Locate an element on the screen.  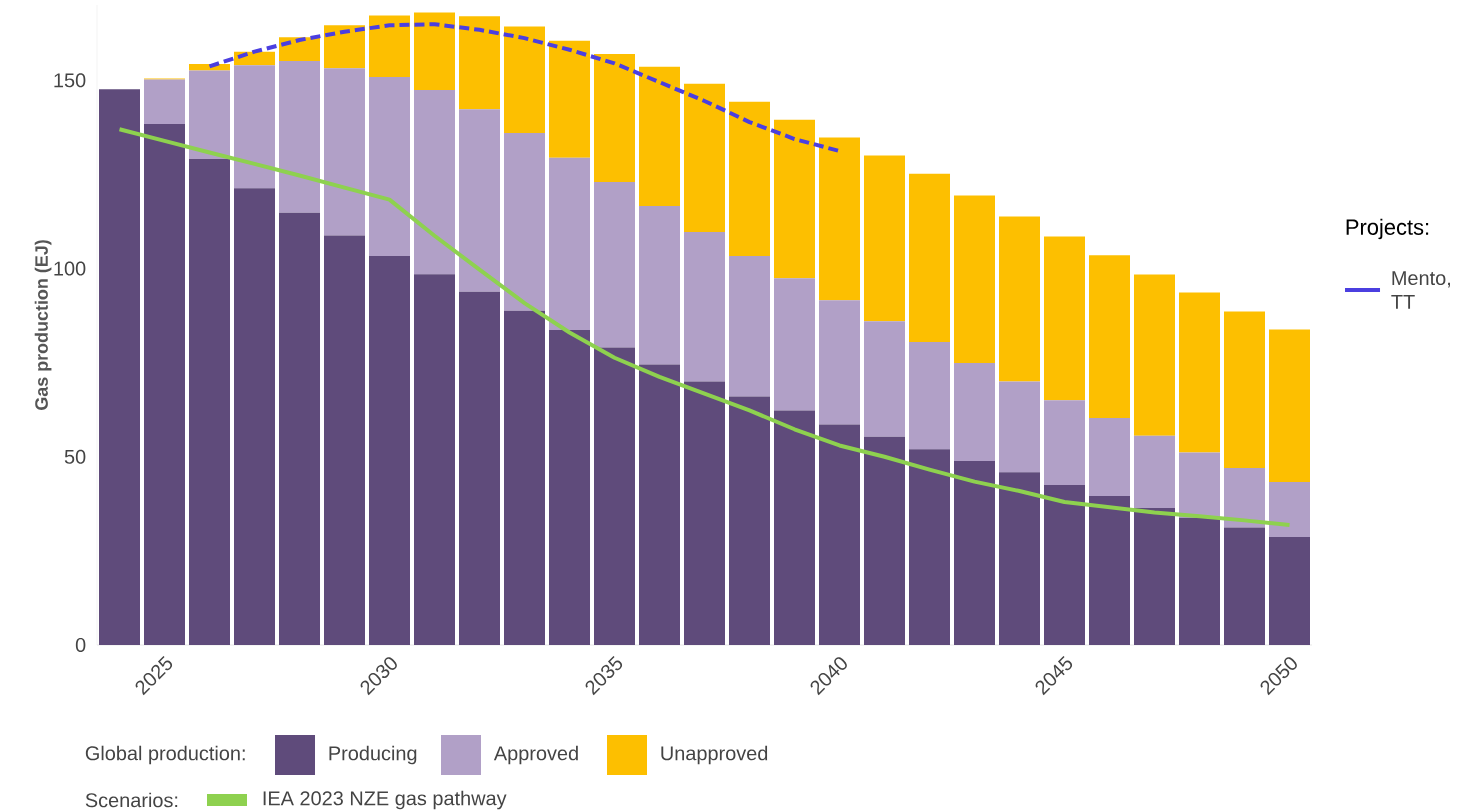
legend-label: Unapproved is located at coordinates (714, 755).